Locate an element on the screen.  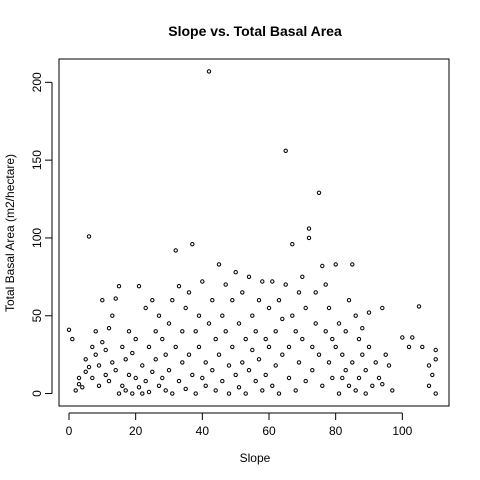
chart-title: Slope vs. Total Basal Area is located at coordinates (255, 31).